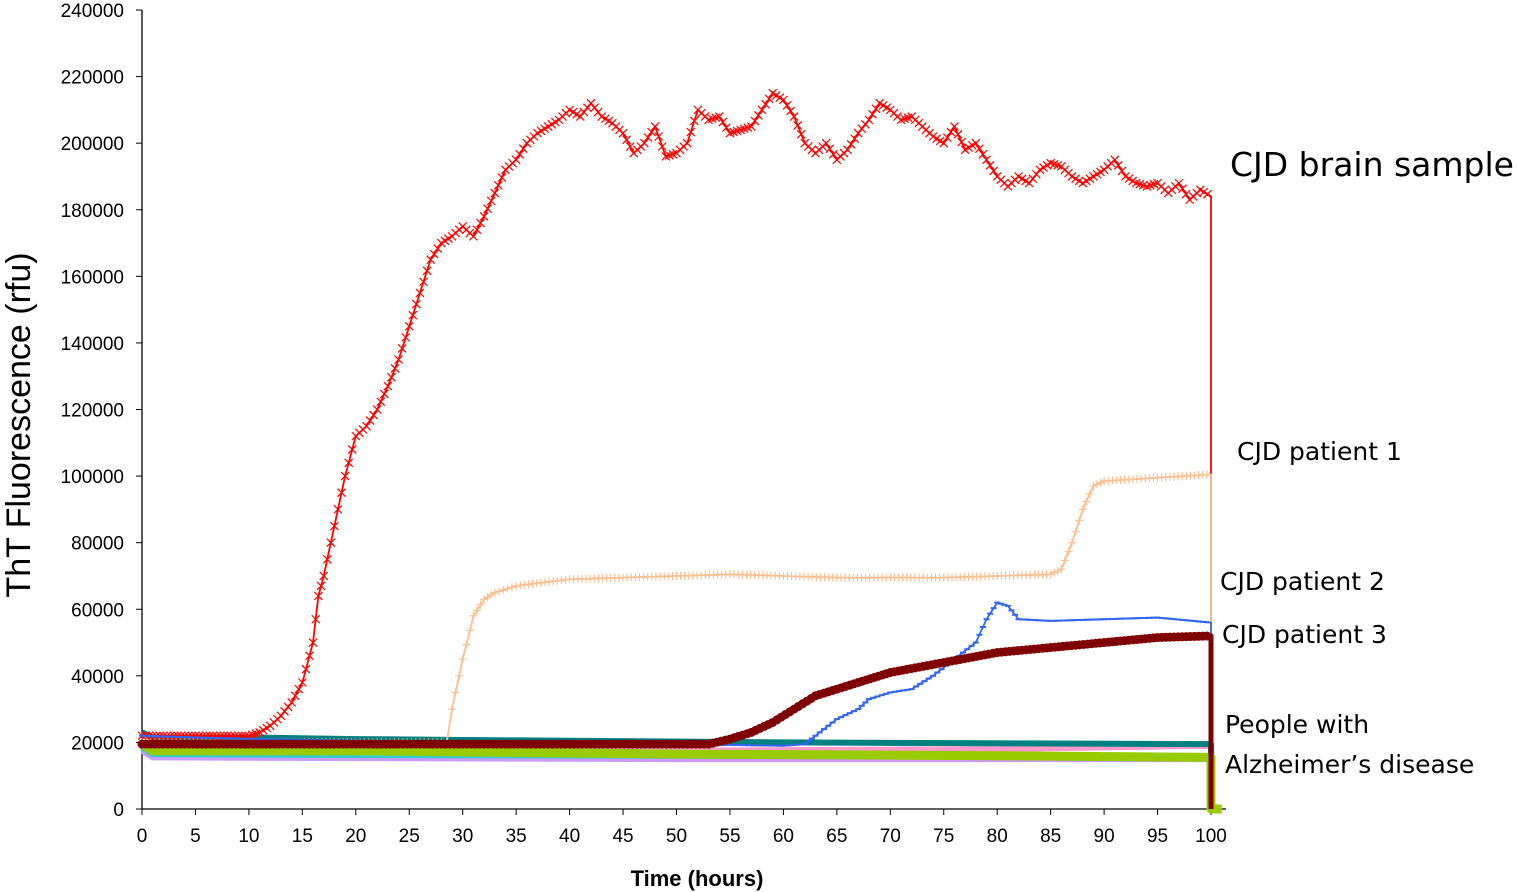  Describe the element at coordinates (92, 277) in the screenshot. I see `y-tick-label: 160000` at that location.